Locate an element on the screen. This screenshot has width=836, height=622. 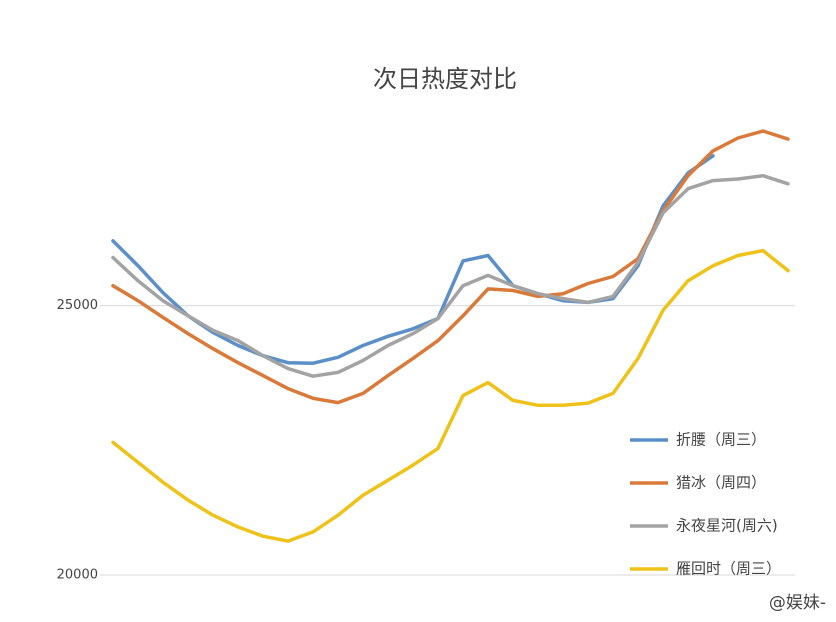
y-tick-label: 25000 is located at coordinates (77, 305).